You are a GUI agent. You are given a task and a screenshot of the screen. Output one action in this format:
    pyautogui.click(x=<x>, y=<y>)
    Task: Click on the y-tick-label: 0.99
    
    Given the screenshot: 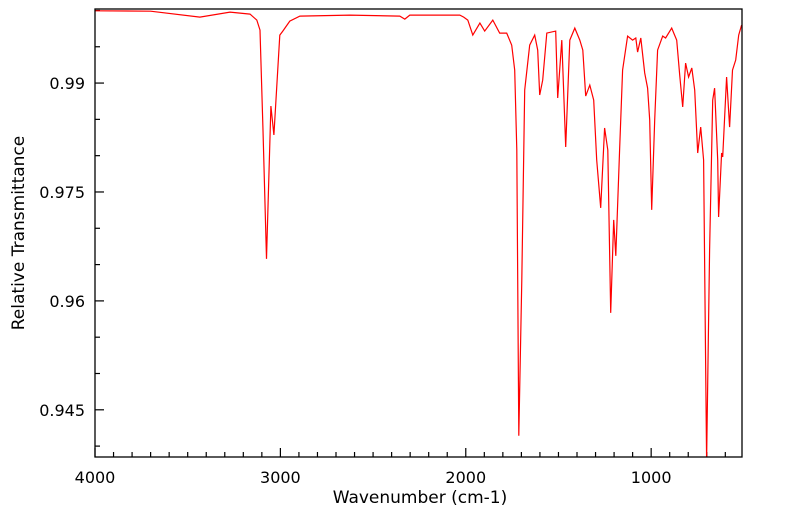 What is the action you would take?
    pyautogui.click(x=67, y=83)
    